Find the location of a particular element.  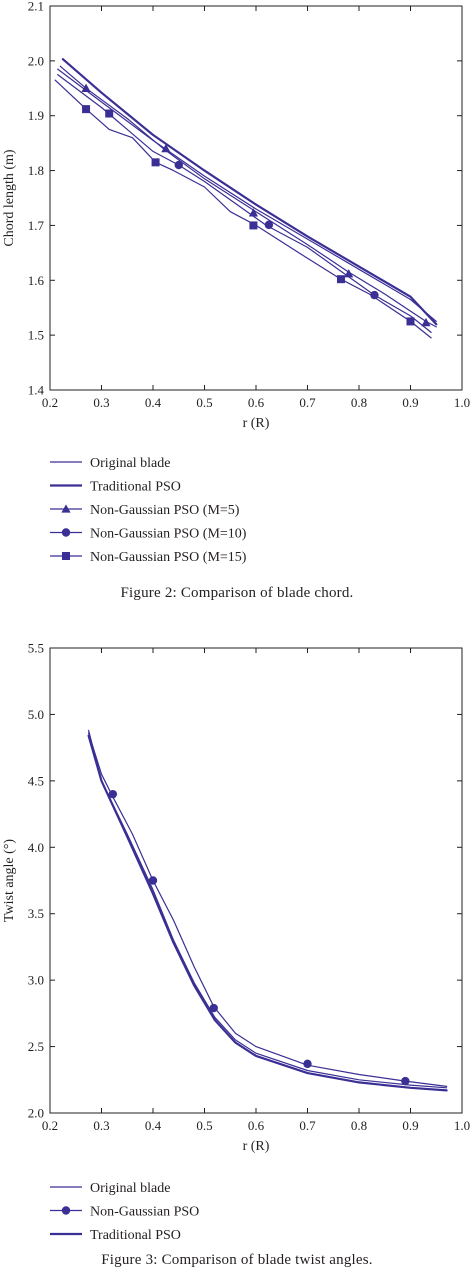

y-tick-label: 1.4 is located at coordinates (36, 390).